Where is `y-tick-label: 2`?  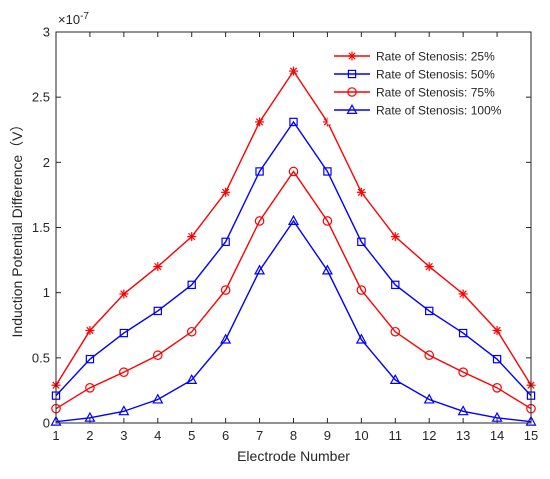 y-tick-label: 2 is located at coordinates (46, 162).